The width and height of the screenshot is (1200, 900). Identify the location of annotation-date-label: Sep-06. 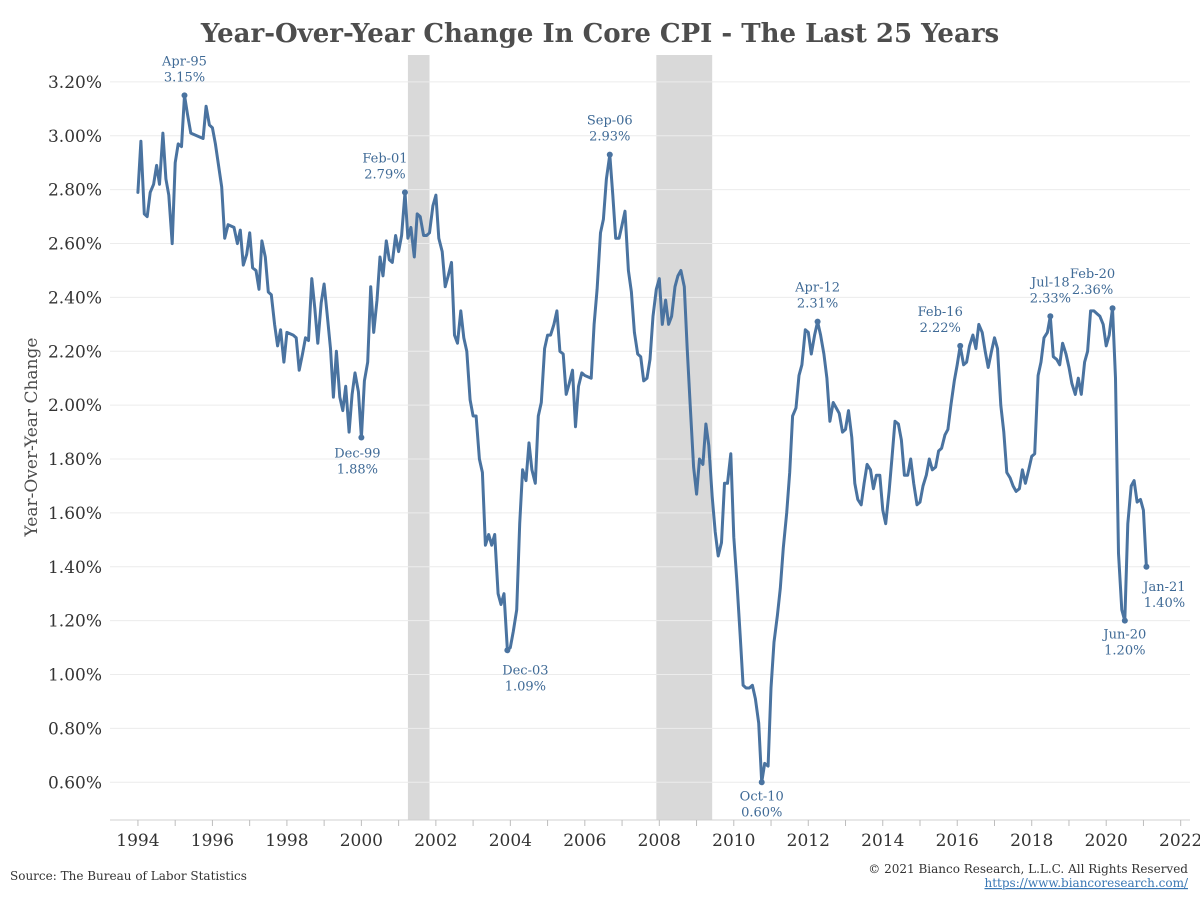
(610, 121).